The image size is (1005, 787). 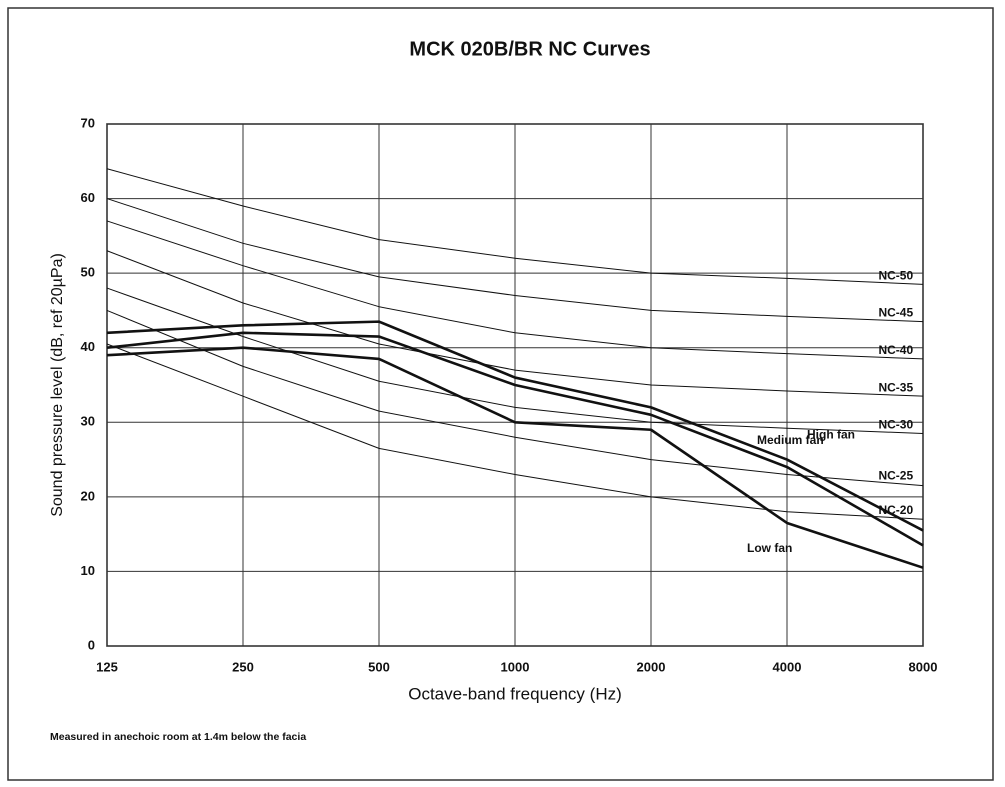 I want to click on series-label: NC-20, so click(x=895, y=510).